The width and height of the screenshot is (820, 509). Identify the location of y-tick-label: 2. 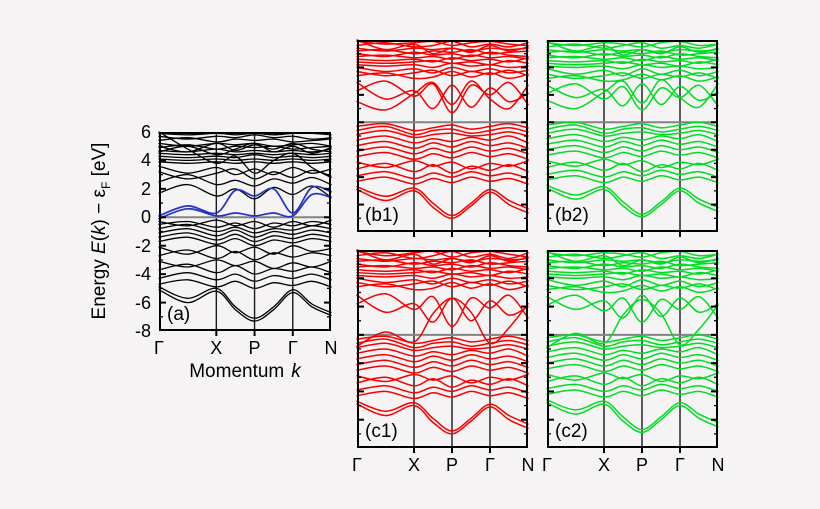
(145, 188).